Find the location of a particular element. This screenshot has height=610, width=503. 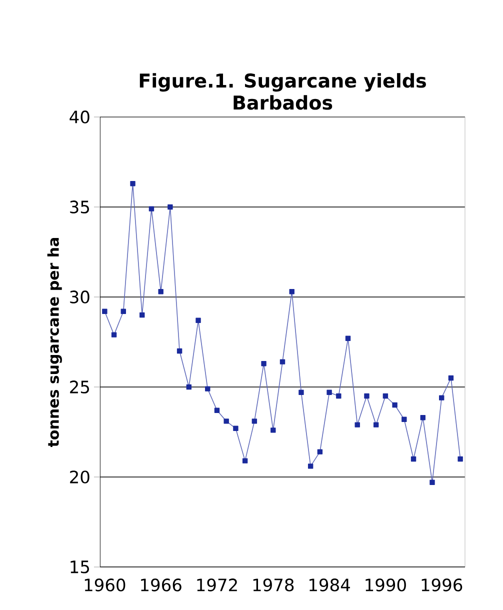

y-tick-label: 20 is located at coordinates (80, 477).